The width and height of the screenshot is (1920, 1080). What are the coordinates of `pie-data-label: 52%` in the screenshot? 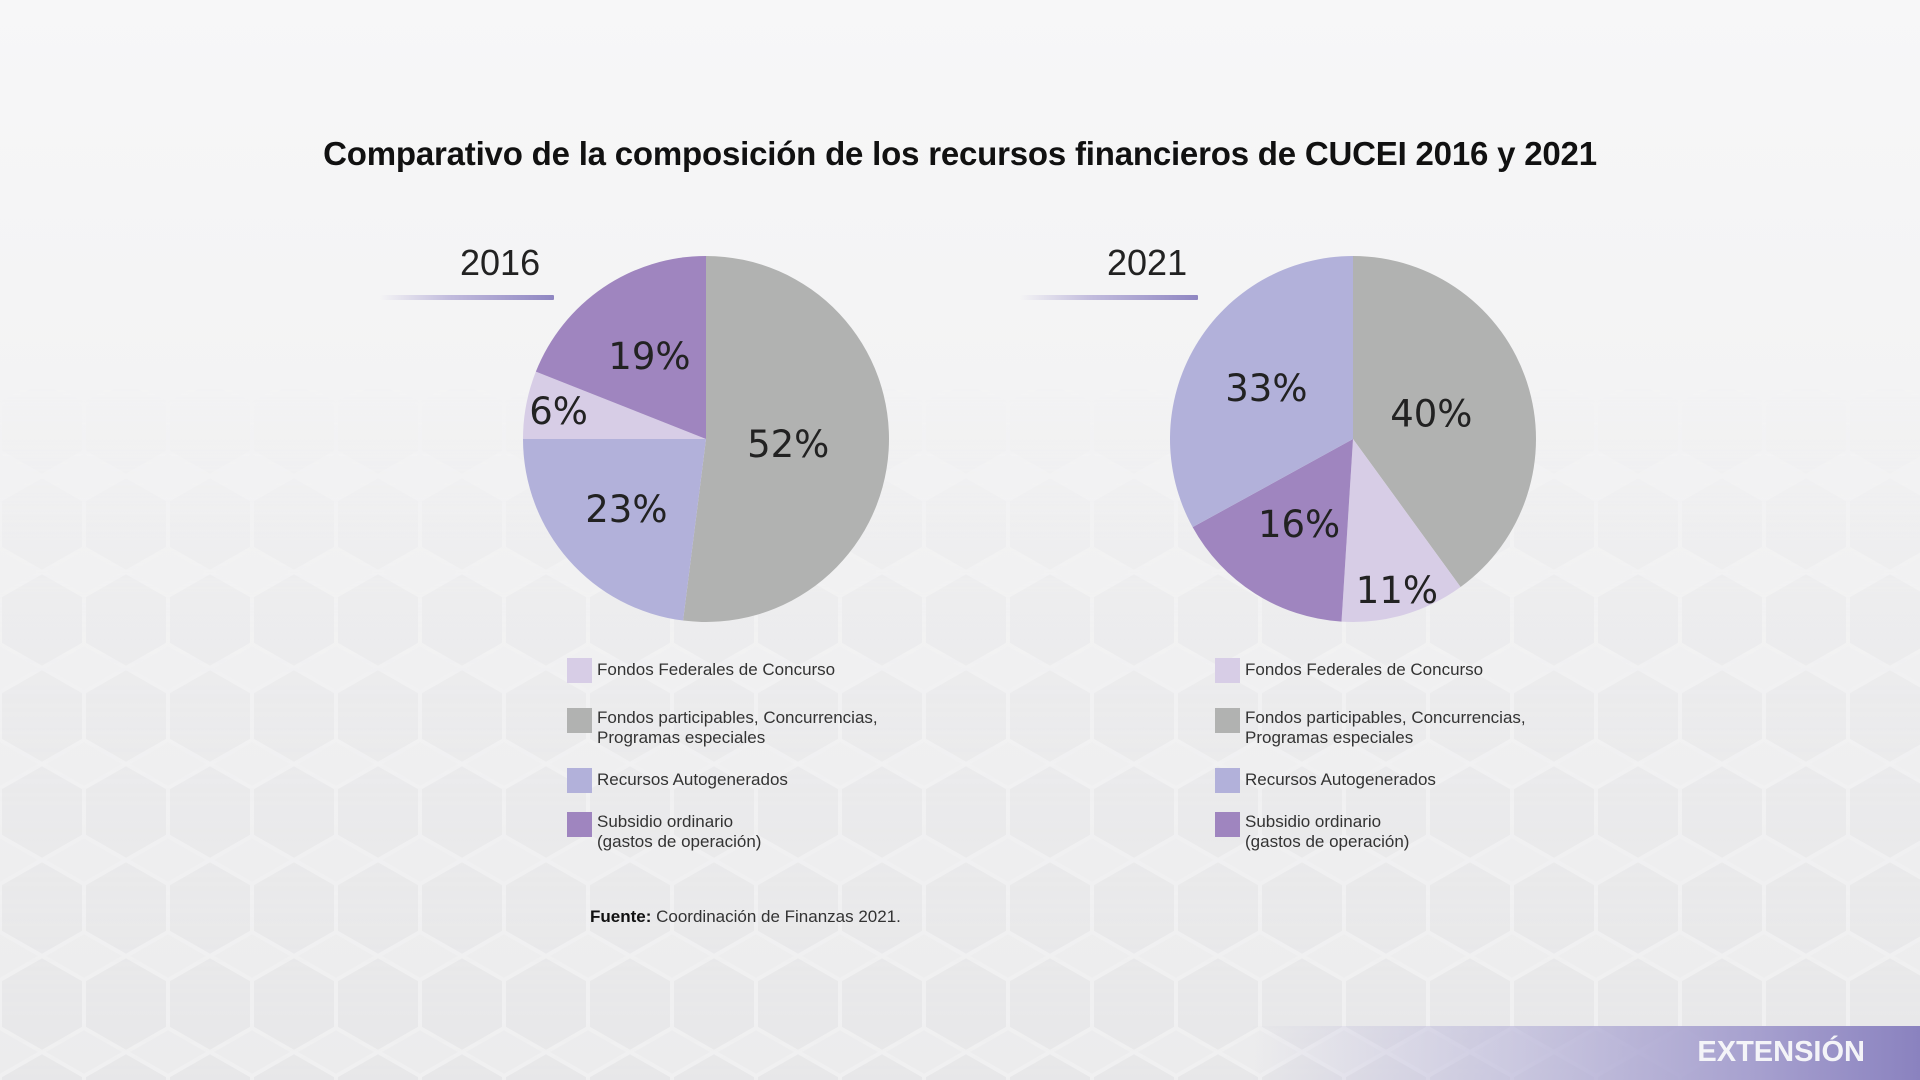 It's located at (788, 444).